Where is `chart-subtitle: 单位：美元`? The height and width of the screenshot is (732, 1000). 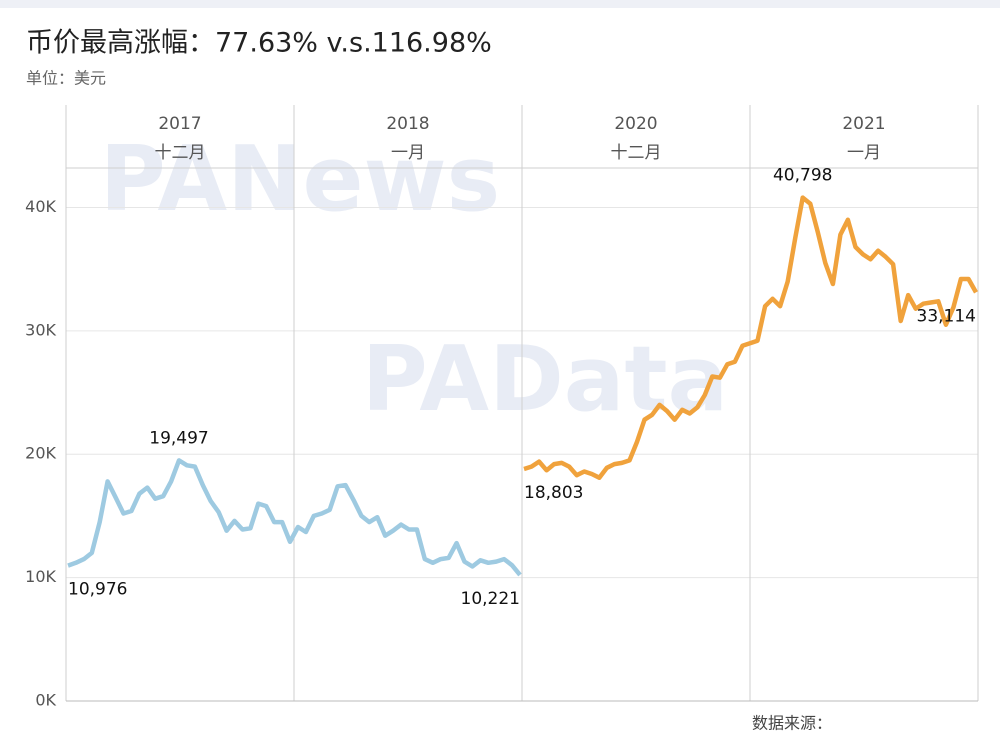 chart-subtitle: 单位：美元 is located at coordinates (66, 78).